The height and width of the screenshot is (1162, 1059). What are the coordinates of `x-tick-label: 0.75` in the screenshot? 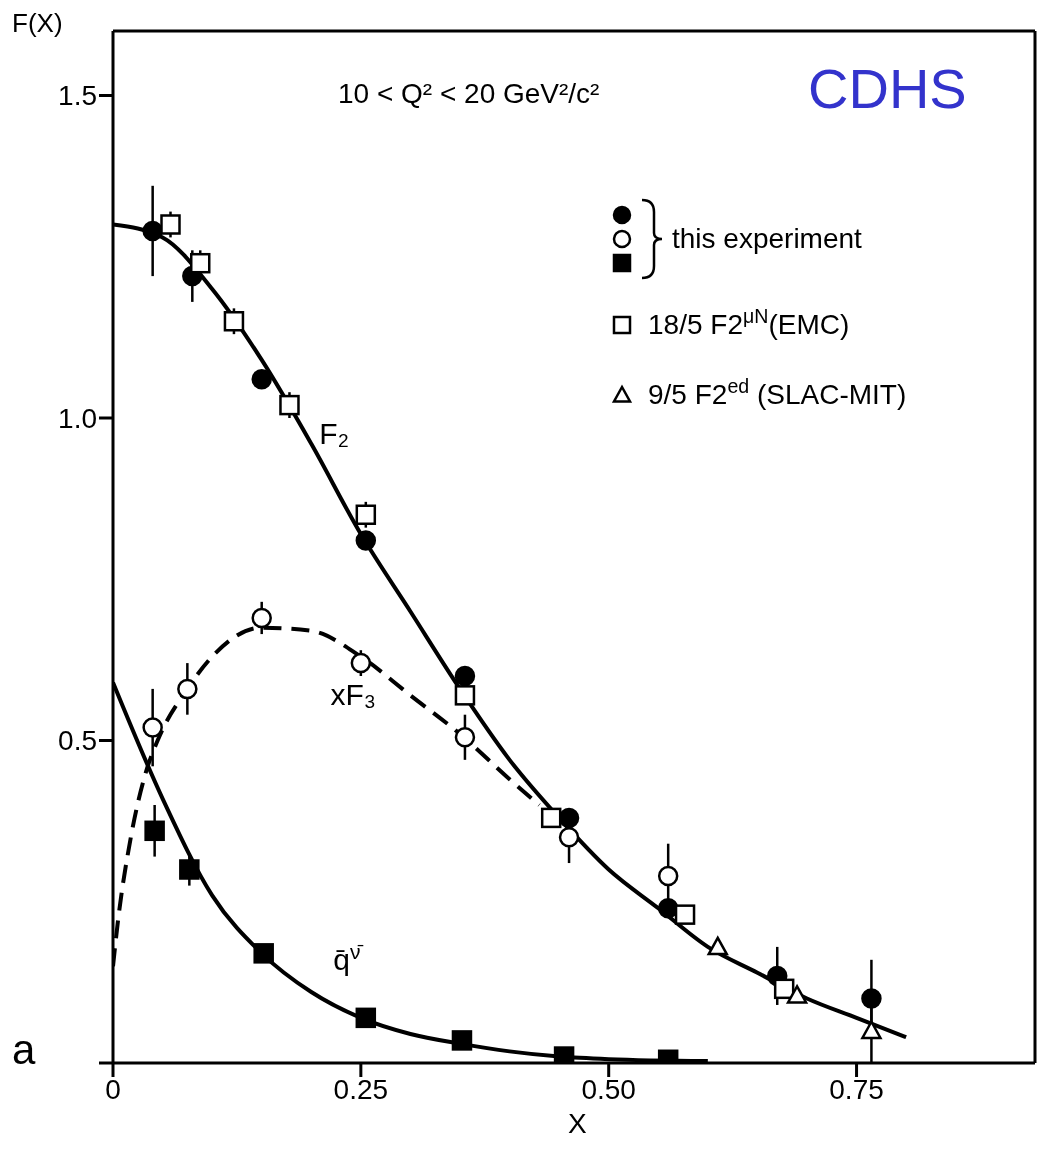 It's located at (856, 1089).